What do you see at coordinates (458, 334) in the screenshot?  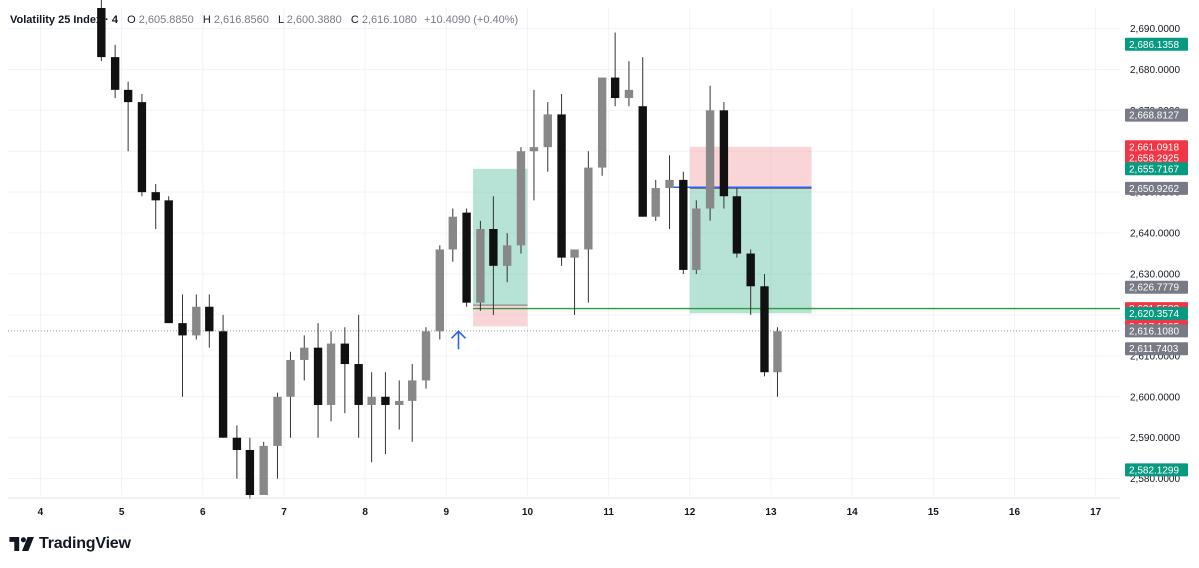 I see `arrow-head` at bounding box center [458, 334].